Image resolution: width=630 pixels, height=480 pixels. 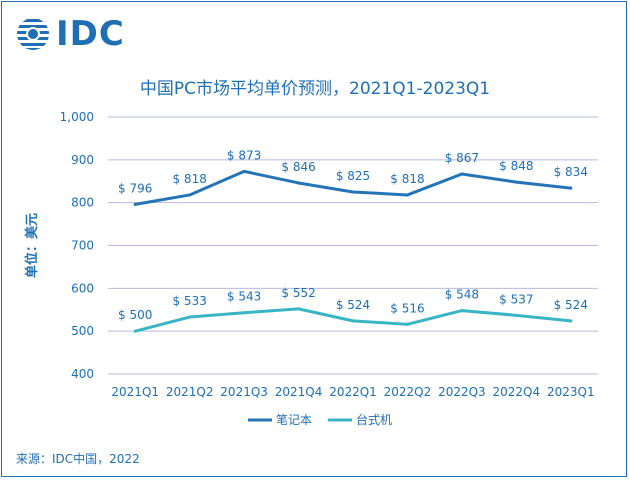 I want to click on data-label: $ 796, so click(x=135, y=188).